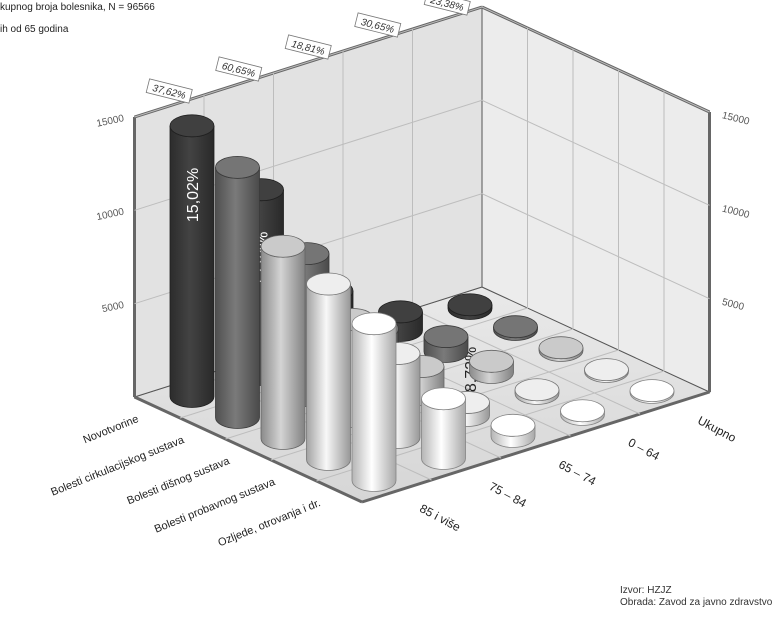 Image resolution: width=778 pixels, height=634 pixels. What do you see at coordinates (34, 29) in the screenshot?
I see `header-line-2: ih od 65 godina` at bounding box center [34, 29].